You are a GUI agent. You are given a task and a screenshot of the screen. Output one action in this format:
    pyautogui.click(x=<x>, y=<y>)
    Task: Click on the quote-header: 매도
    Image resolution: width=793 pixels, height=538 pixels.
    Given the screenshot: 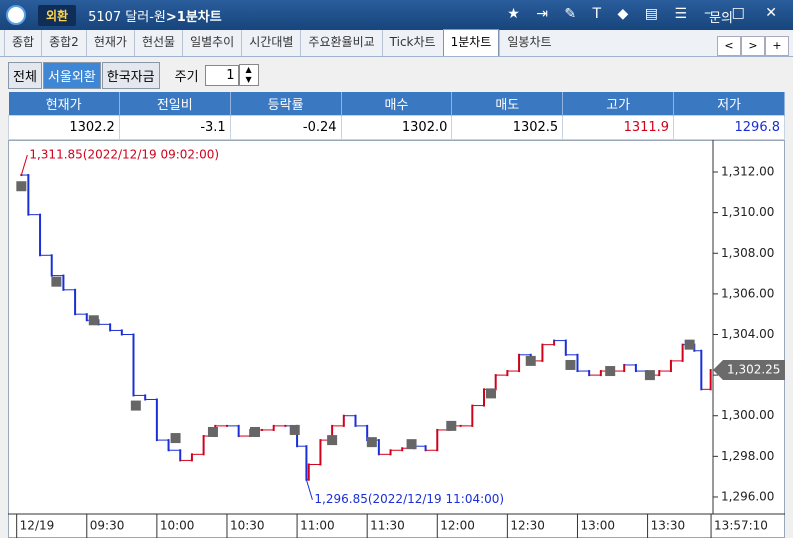 What is the action you would take?
    pyautogui.click(x=507, y=104)
    